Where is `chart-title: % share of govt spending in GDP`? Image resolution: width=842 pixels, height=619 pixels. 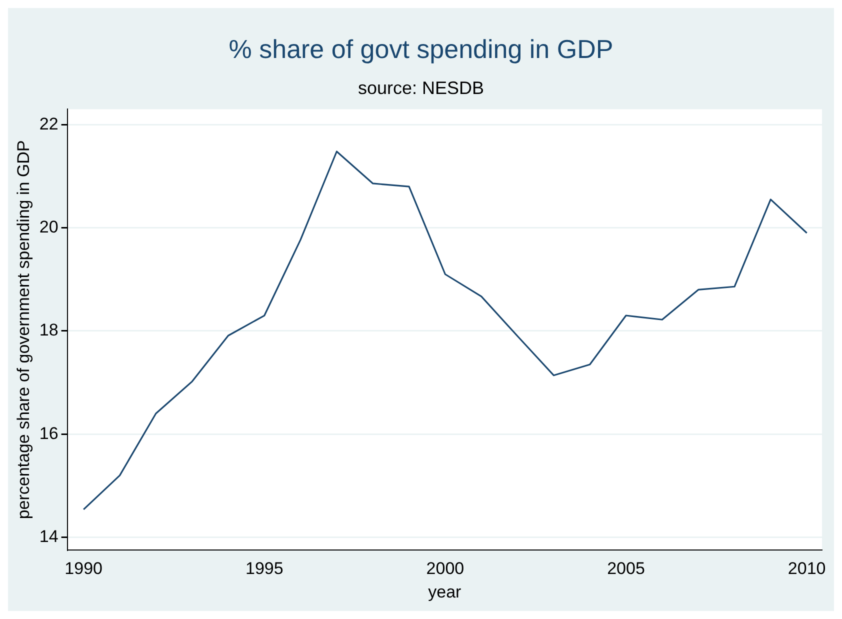
chart-title: % share of govt spending in GDP is located at coordinates (421, 49).